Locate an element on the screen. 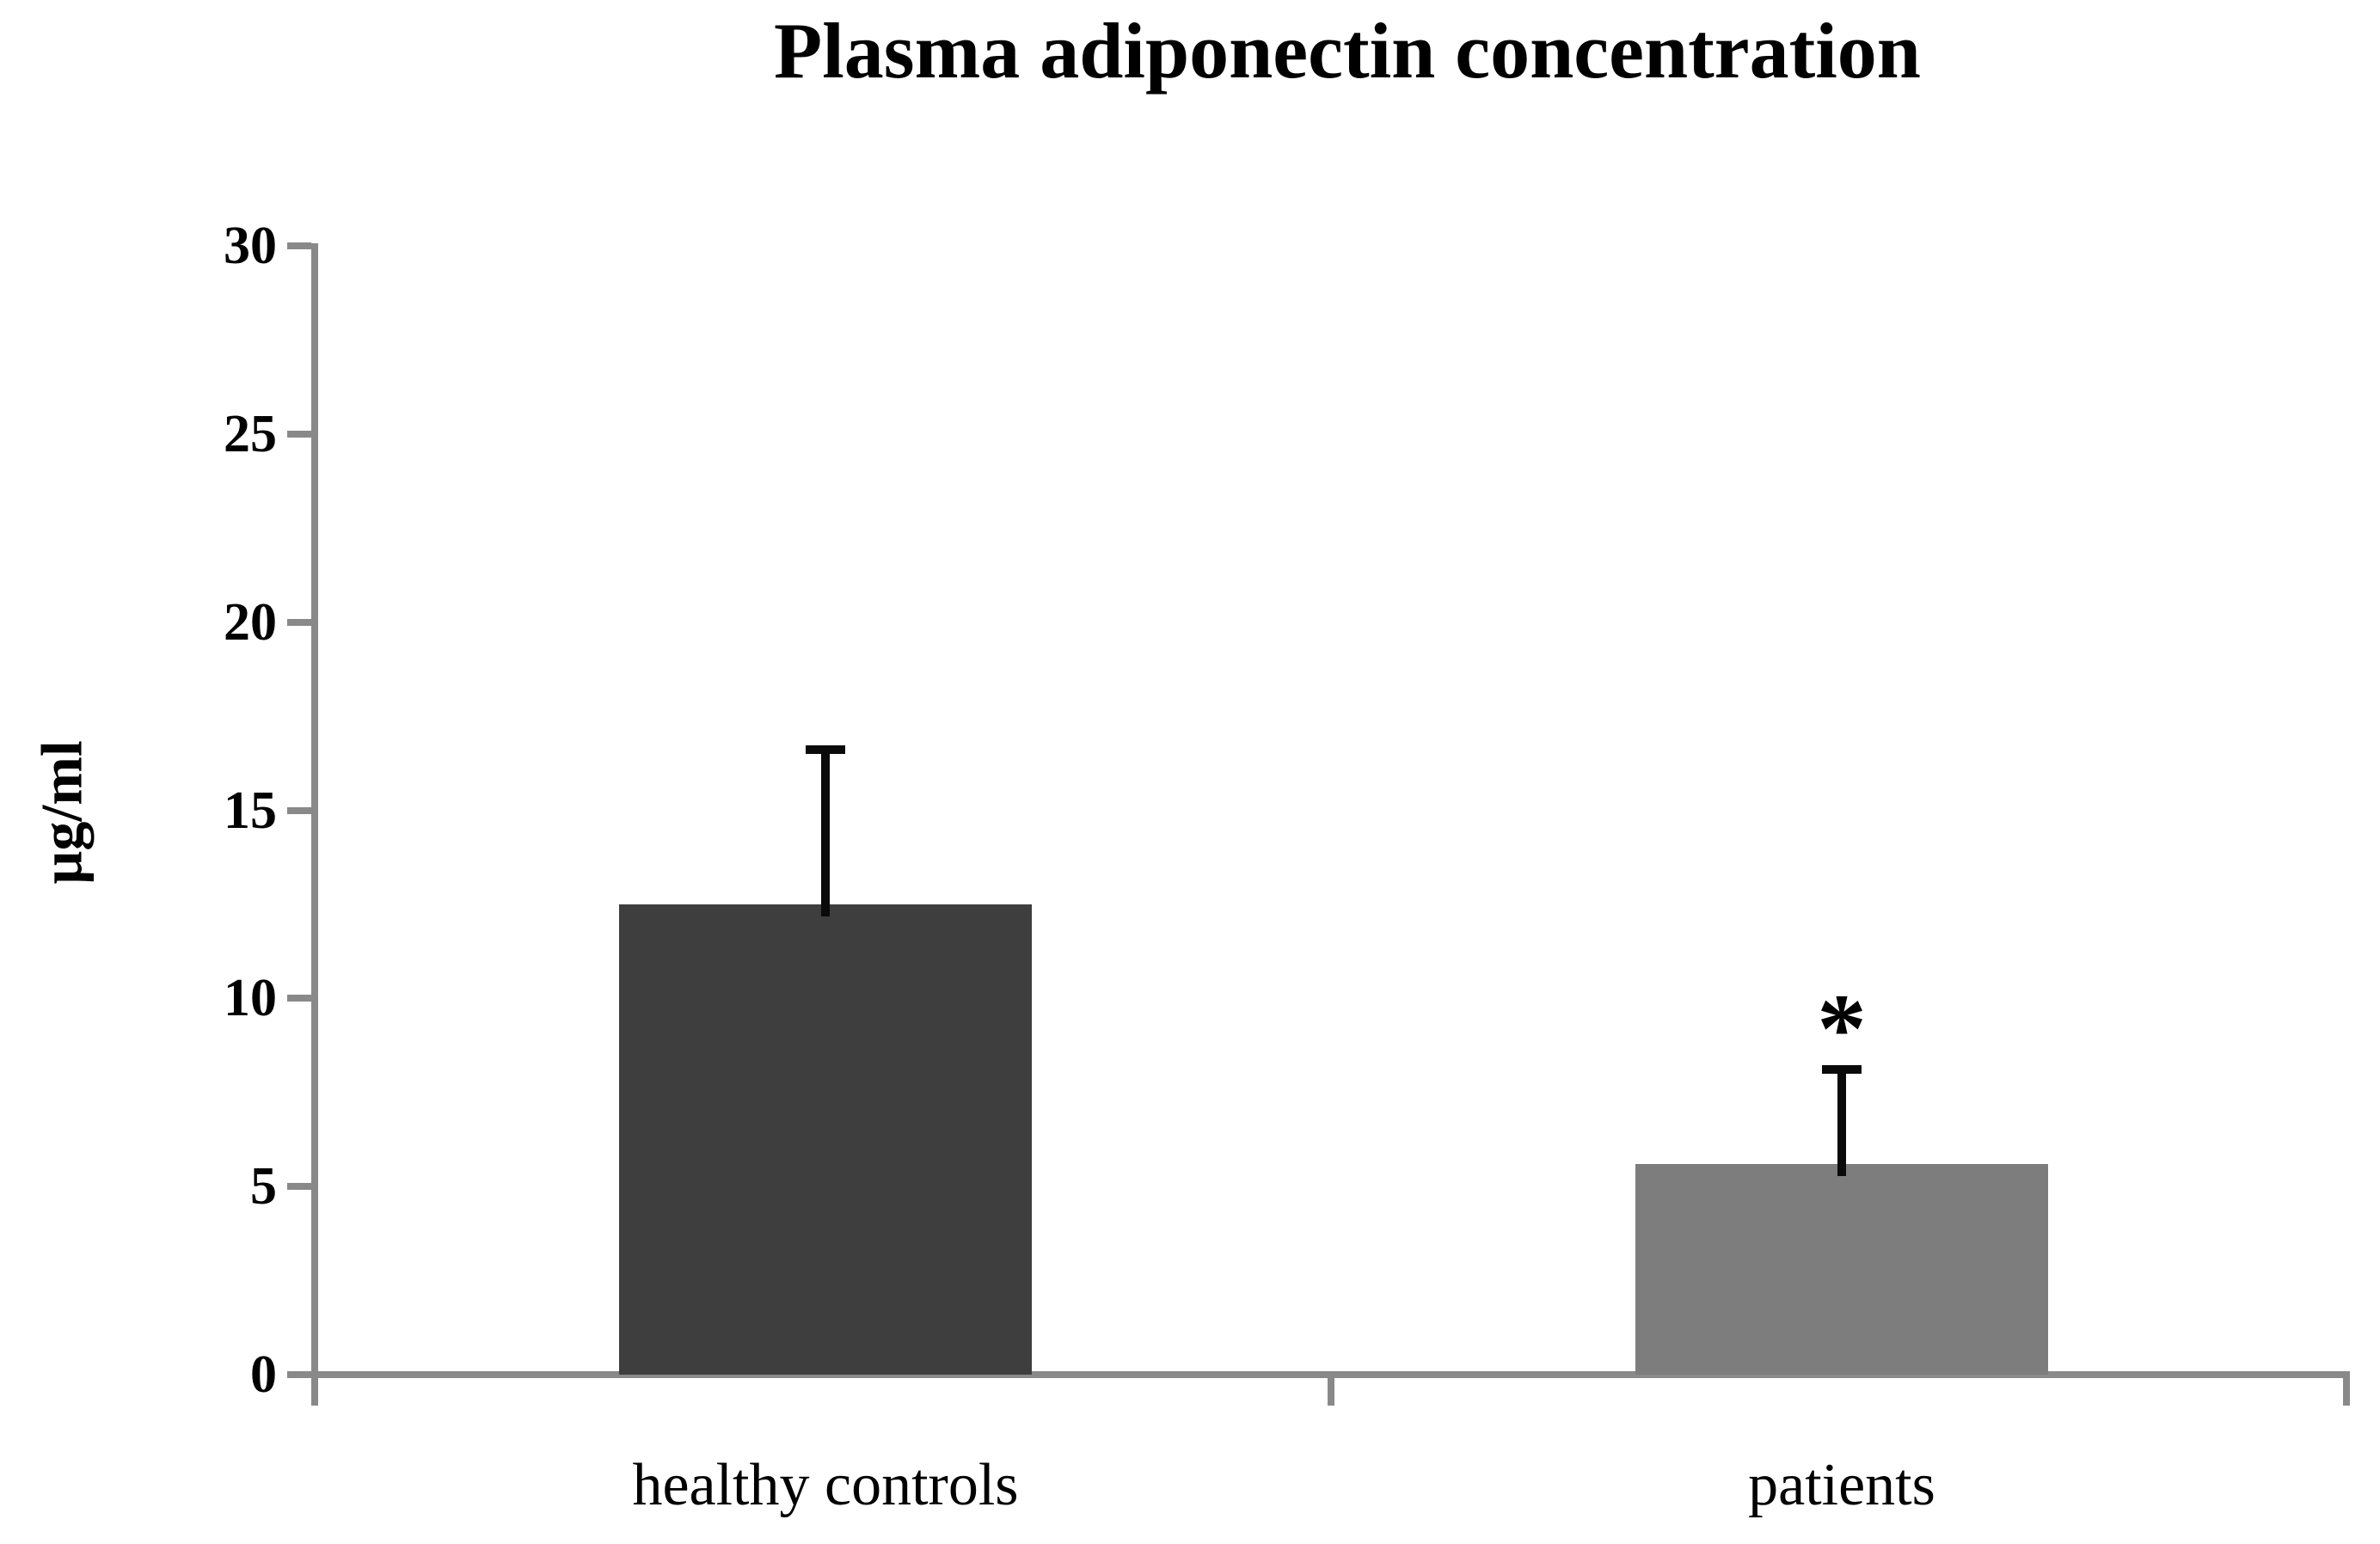  y-tick-label: 5 is located at coordinates (263, 1186).